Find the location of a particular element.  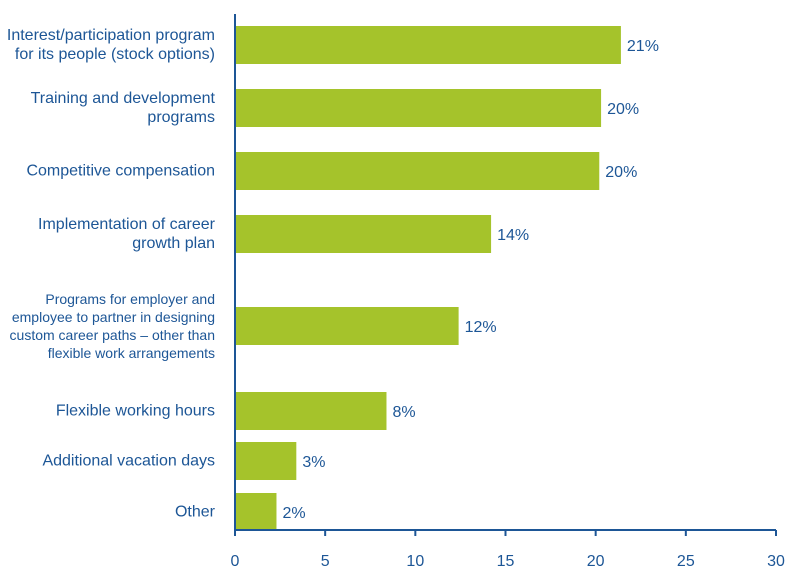

value-label: 3% is located at coordinates (313, 462).